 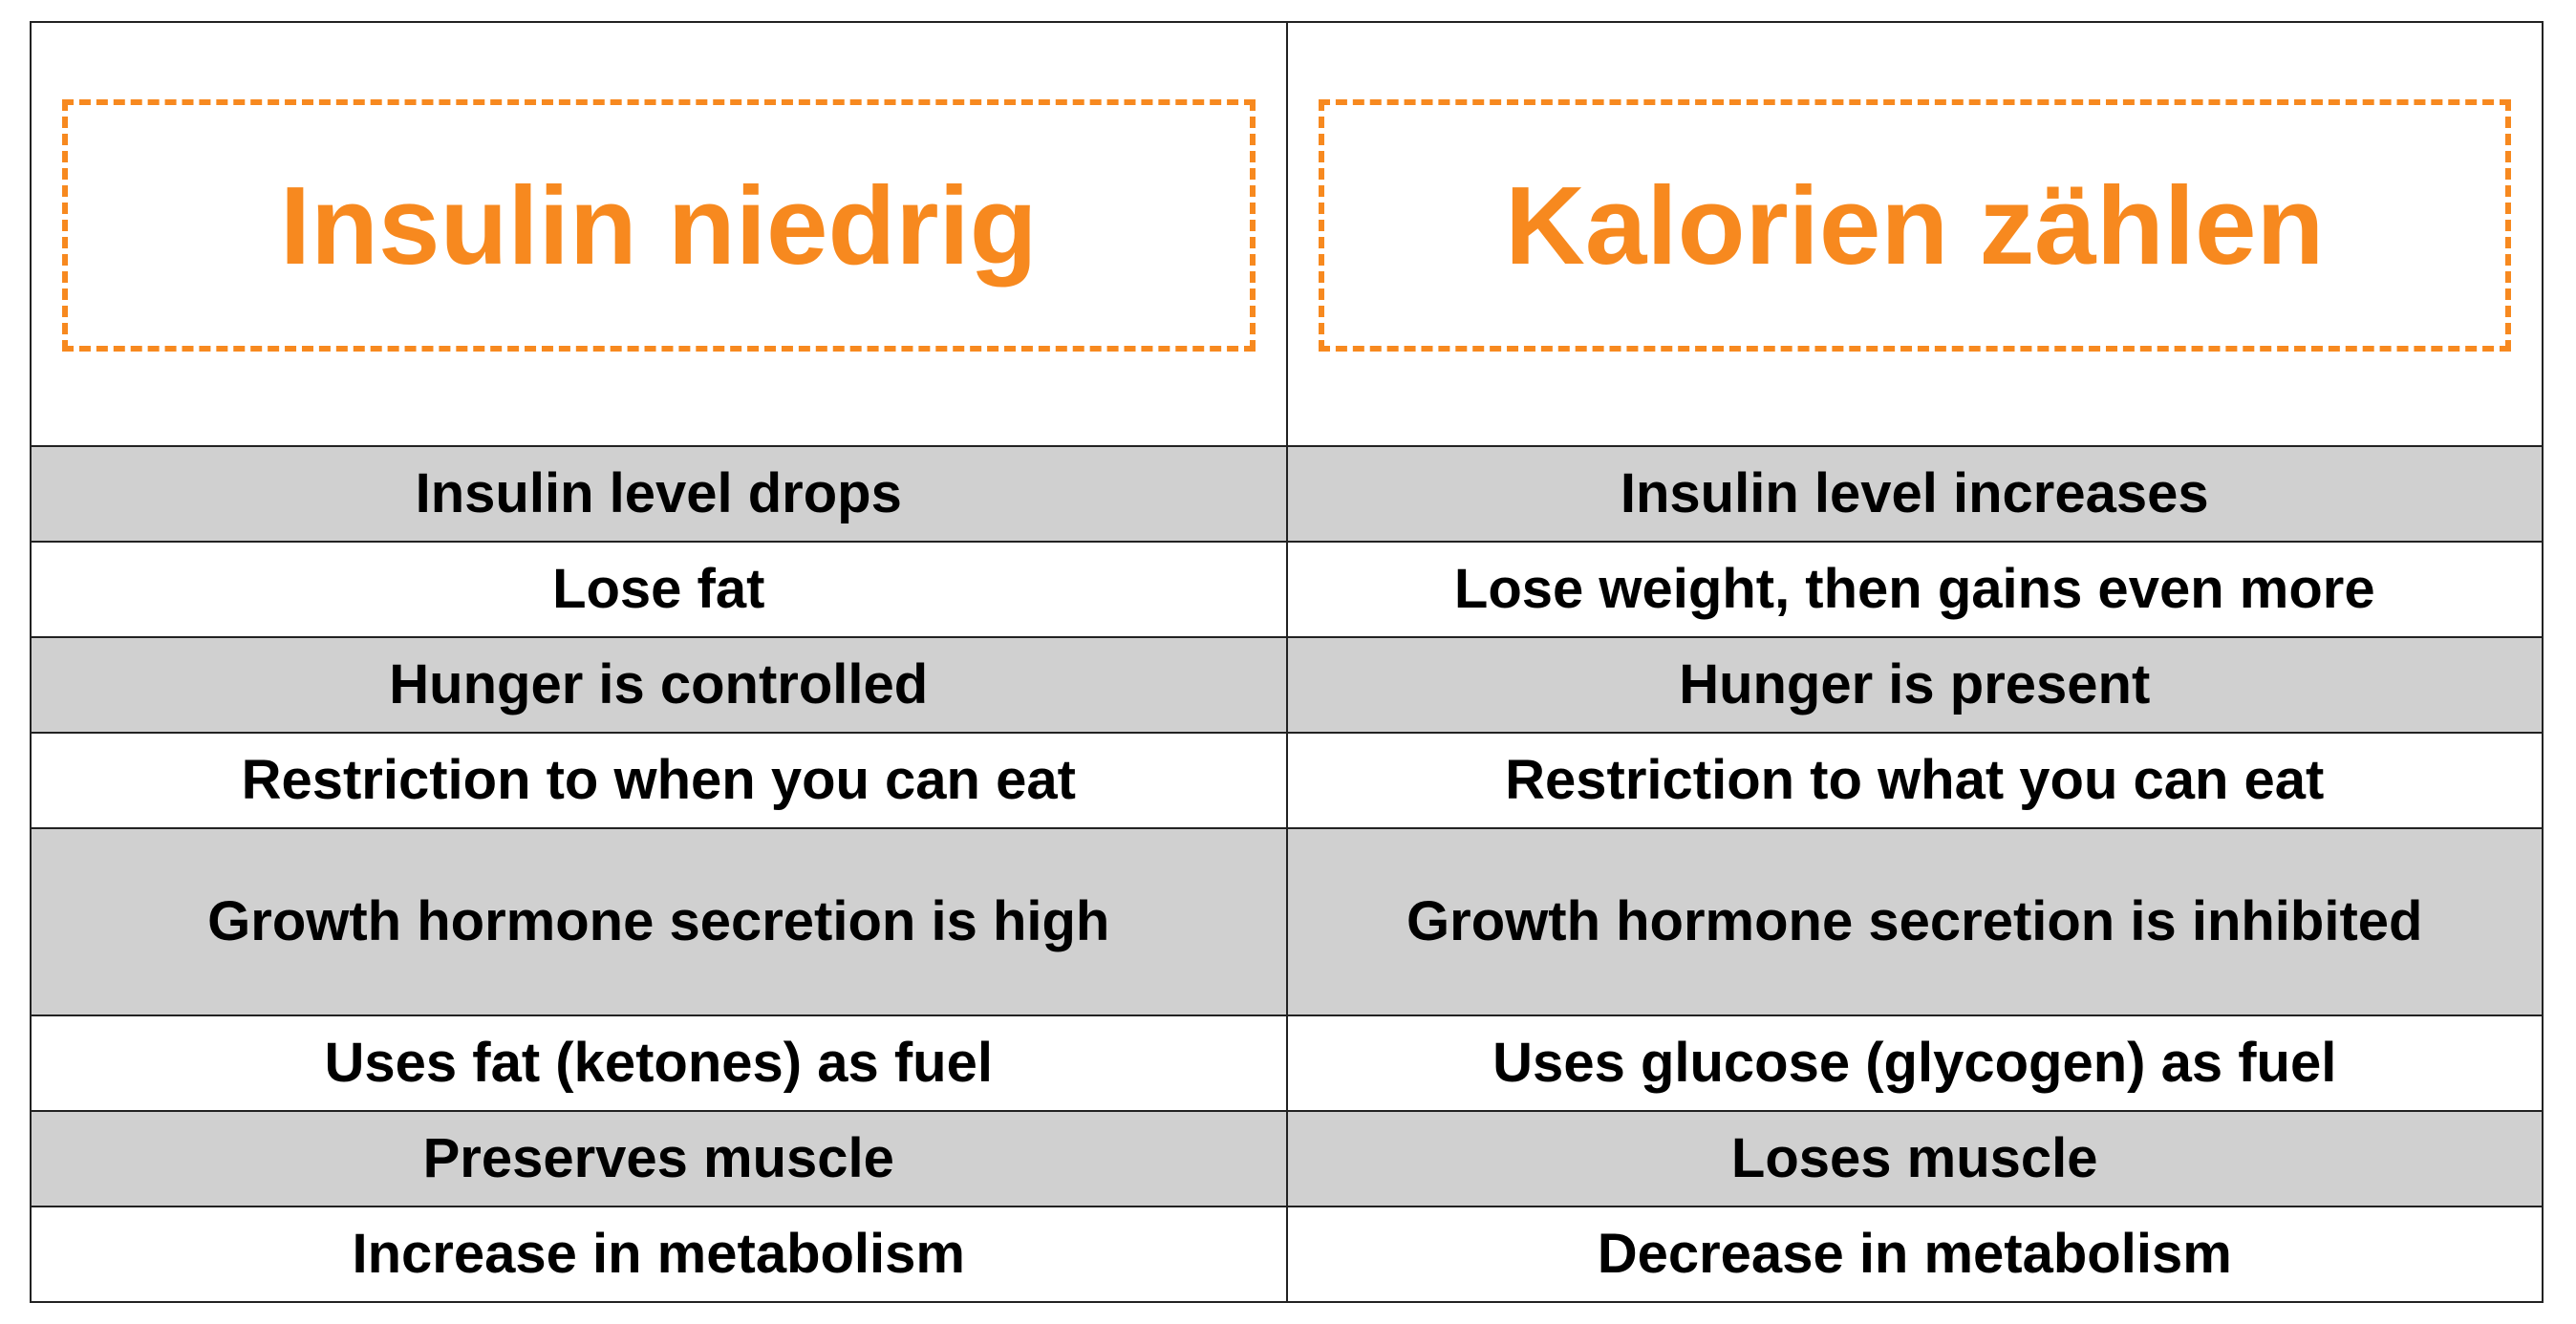 What do you see at coordinates (1914, 225) in the screenshot?
I see `column-title: Kalorien zählen` at bounding box center [1914, 225].